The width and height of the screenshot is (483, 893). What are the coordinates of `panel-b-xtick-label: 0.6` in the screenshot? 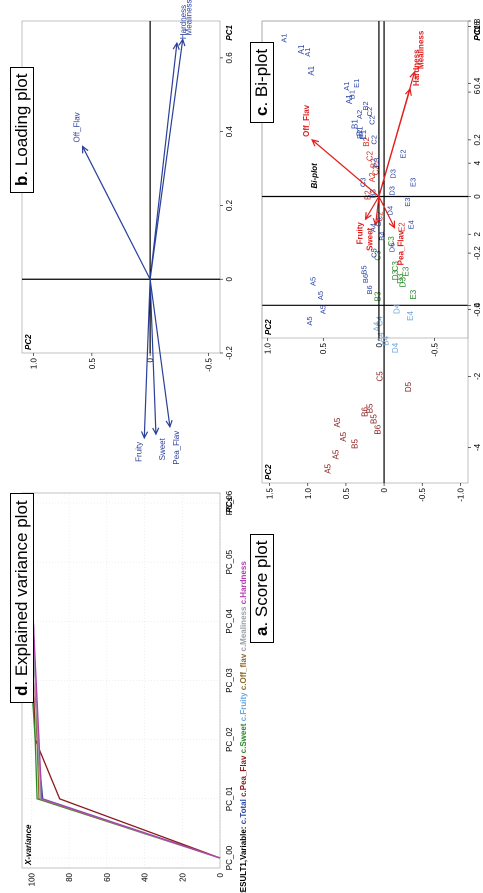 It's located at (229, 58).